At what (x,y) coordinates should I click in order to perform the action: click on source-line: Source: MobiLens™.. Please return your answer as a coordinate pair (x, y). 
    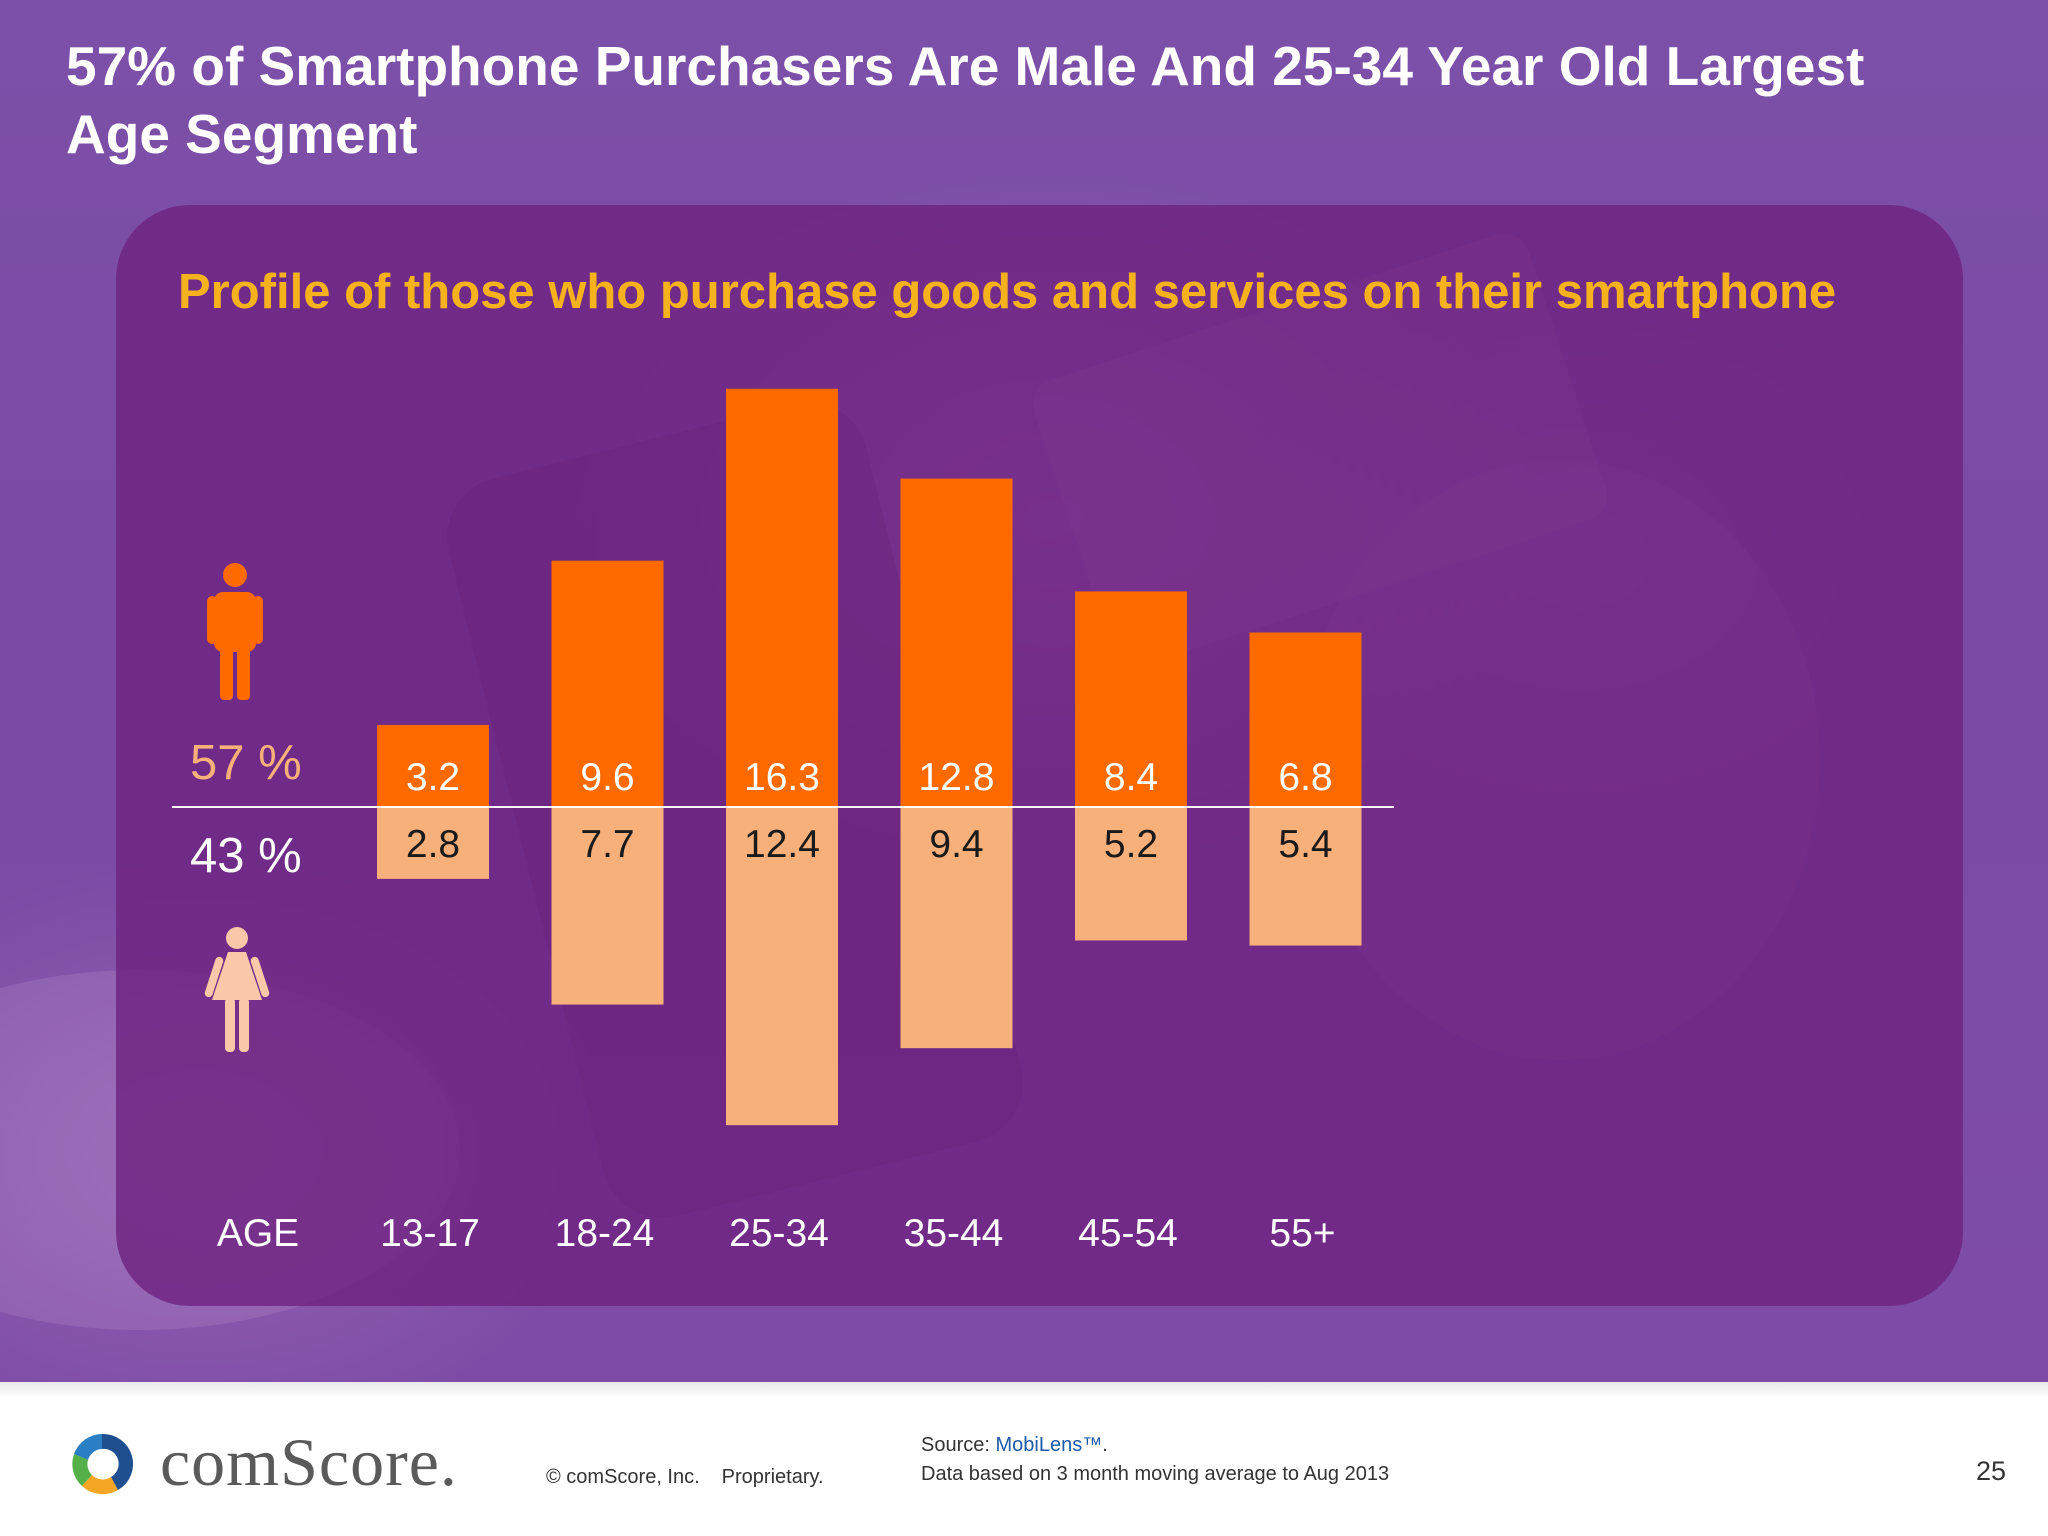
    Looking at the image, I should click on (1014, 1445).